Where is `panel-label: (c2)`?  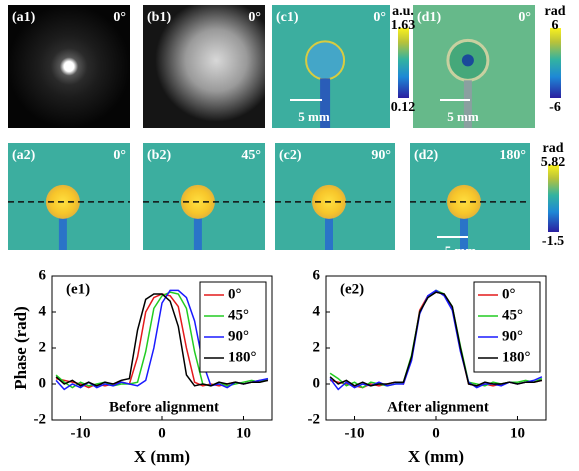
panel-label: (c2) is located at coordinates (290, 155).